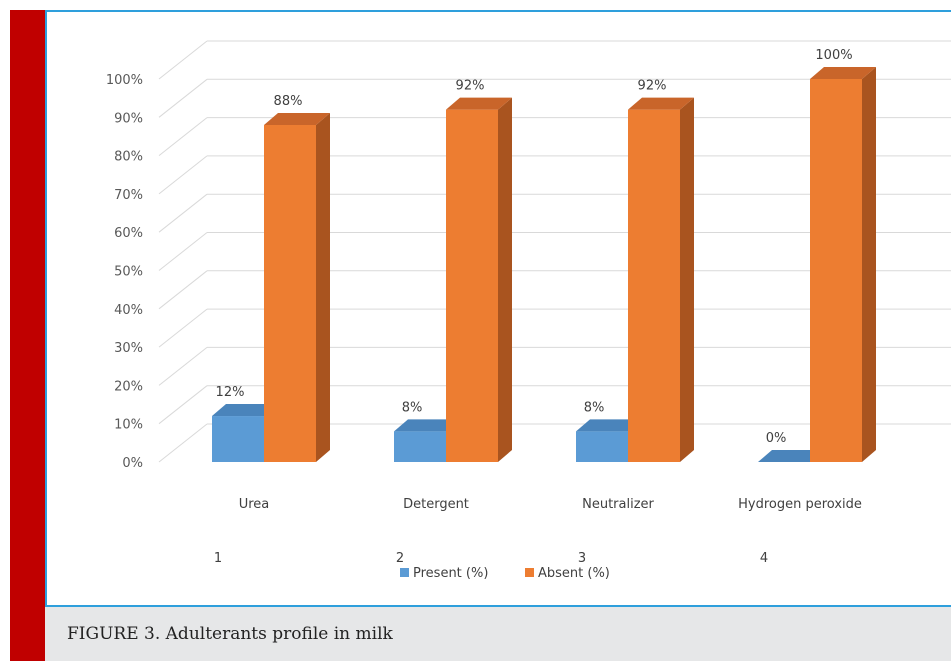  I want to click on data-label-present: 0%, so click(776, 438).